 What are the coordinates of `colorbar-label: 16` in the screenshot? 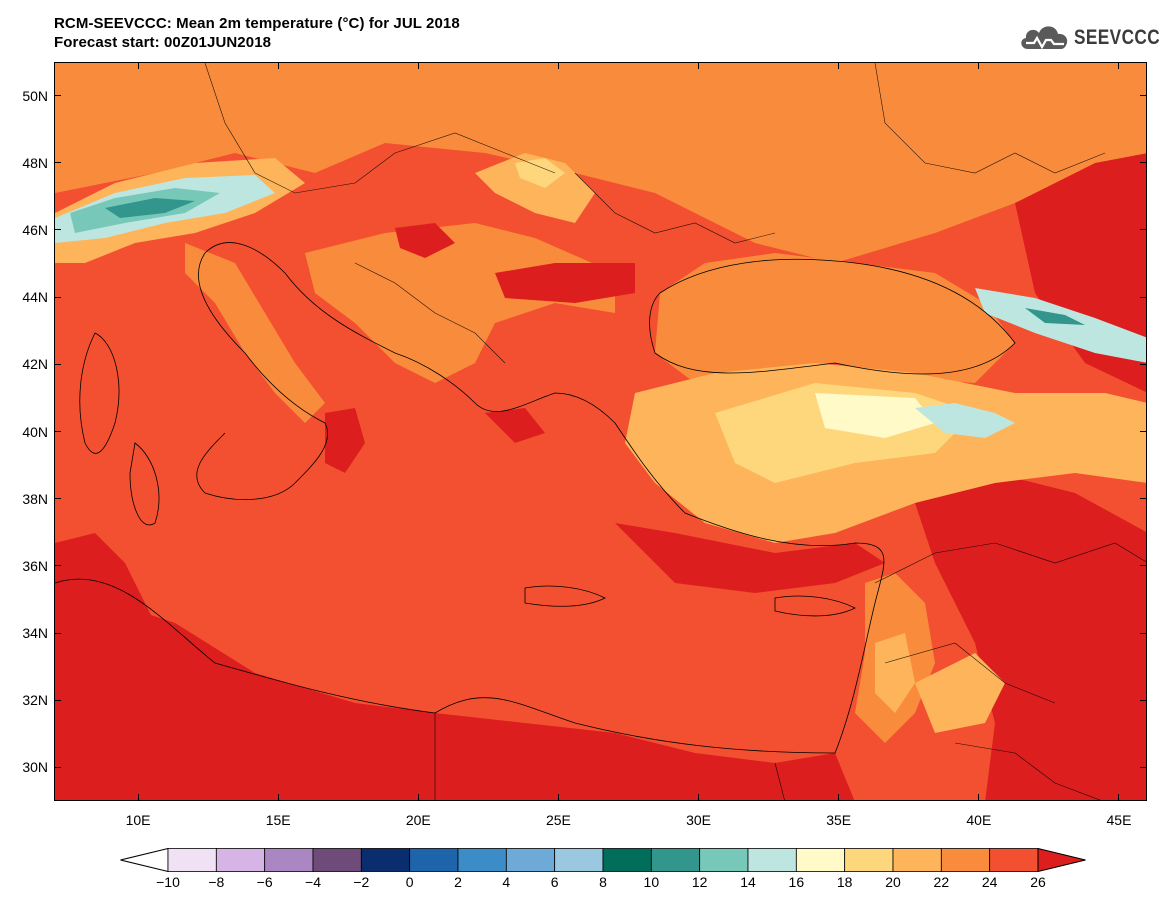 It's located at (796, 882).